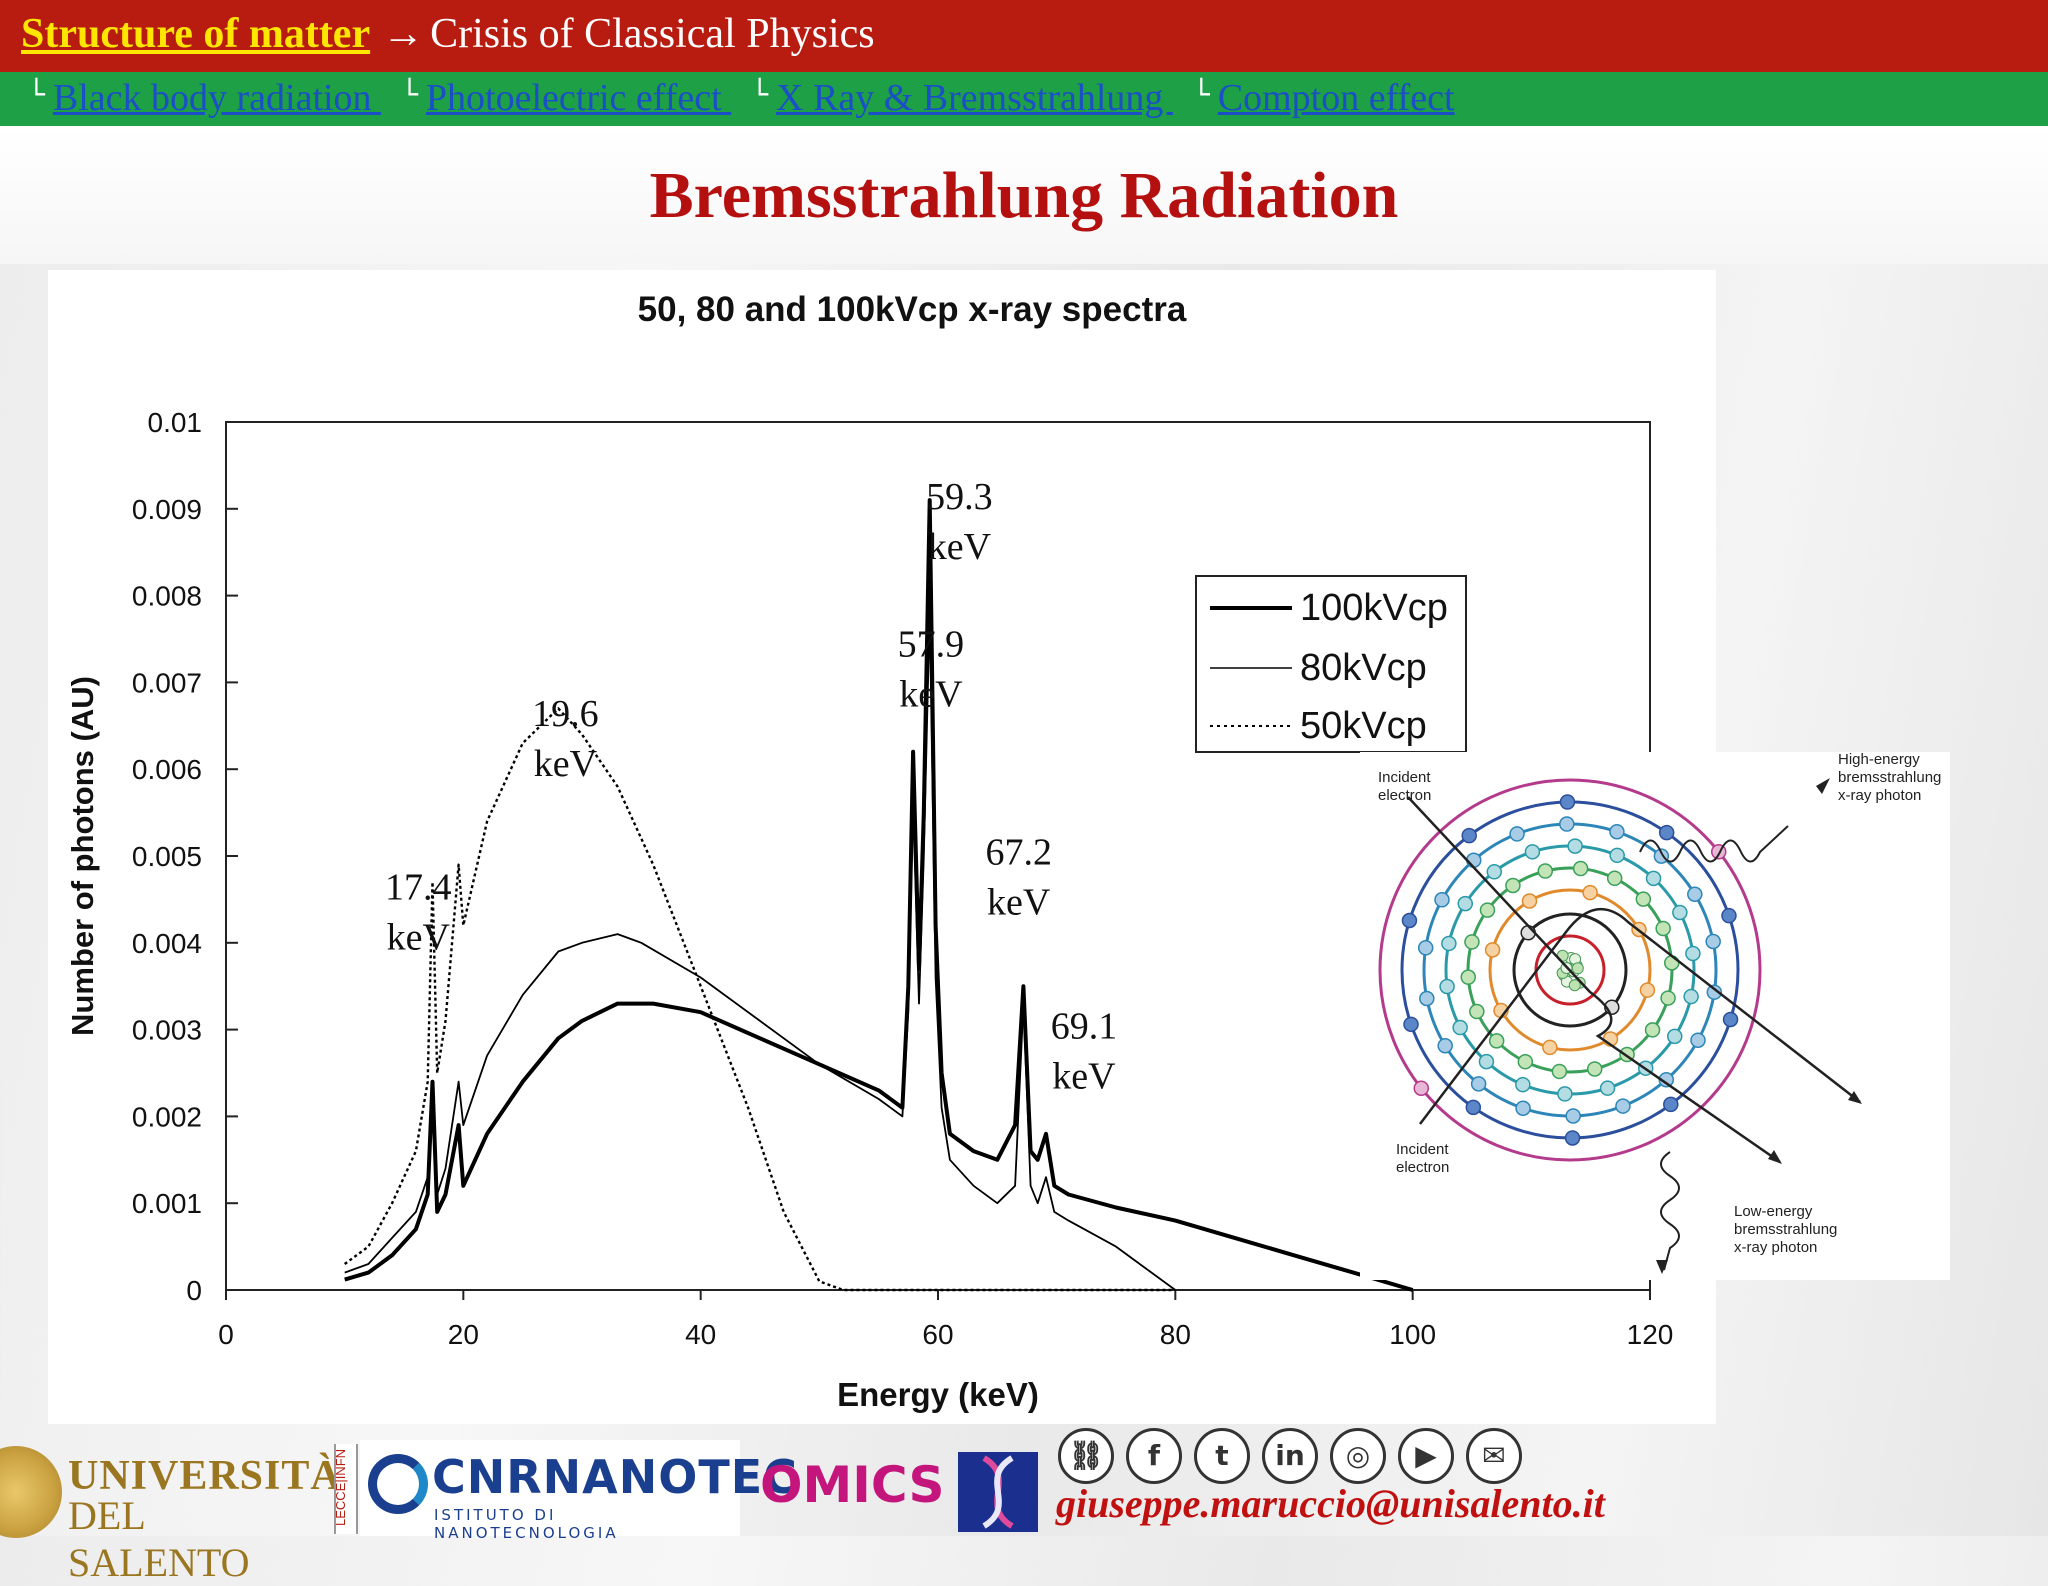 Image resolution: width=2048 pixels, height=1586 pixels. Describe the element at coordinates (167, 769) in the screenshot. I see `y-tick-label: 0.006` at that location.